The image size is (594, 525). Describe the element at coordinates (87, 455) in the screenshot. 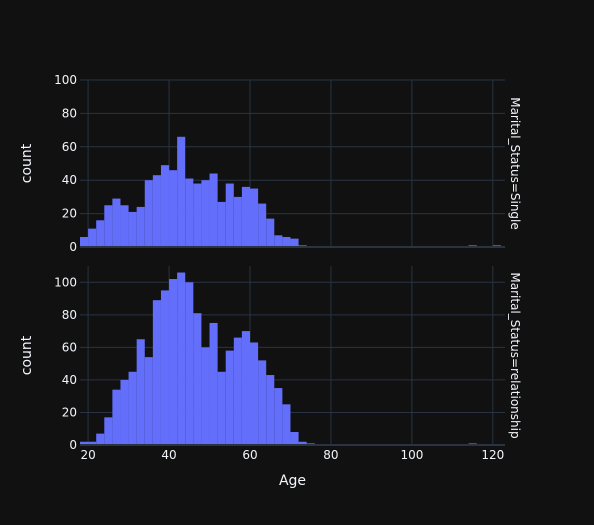

I see `x-tick-label: 20` at that location.